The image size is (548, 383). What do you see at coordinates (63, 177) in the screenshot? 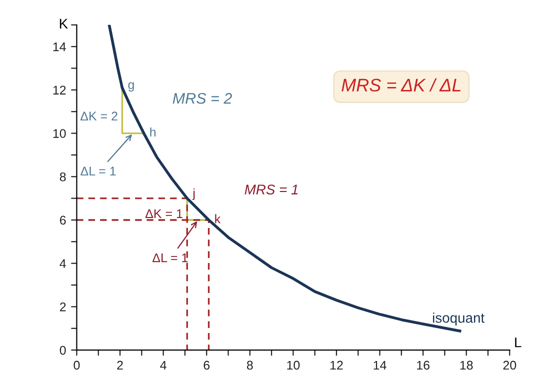
I see `y-tick-label: 8` at bounding box center [63, 177].